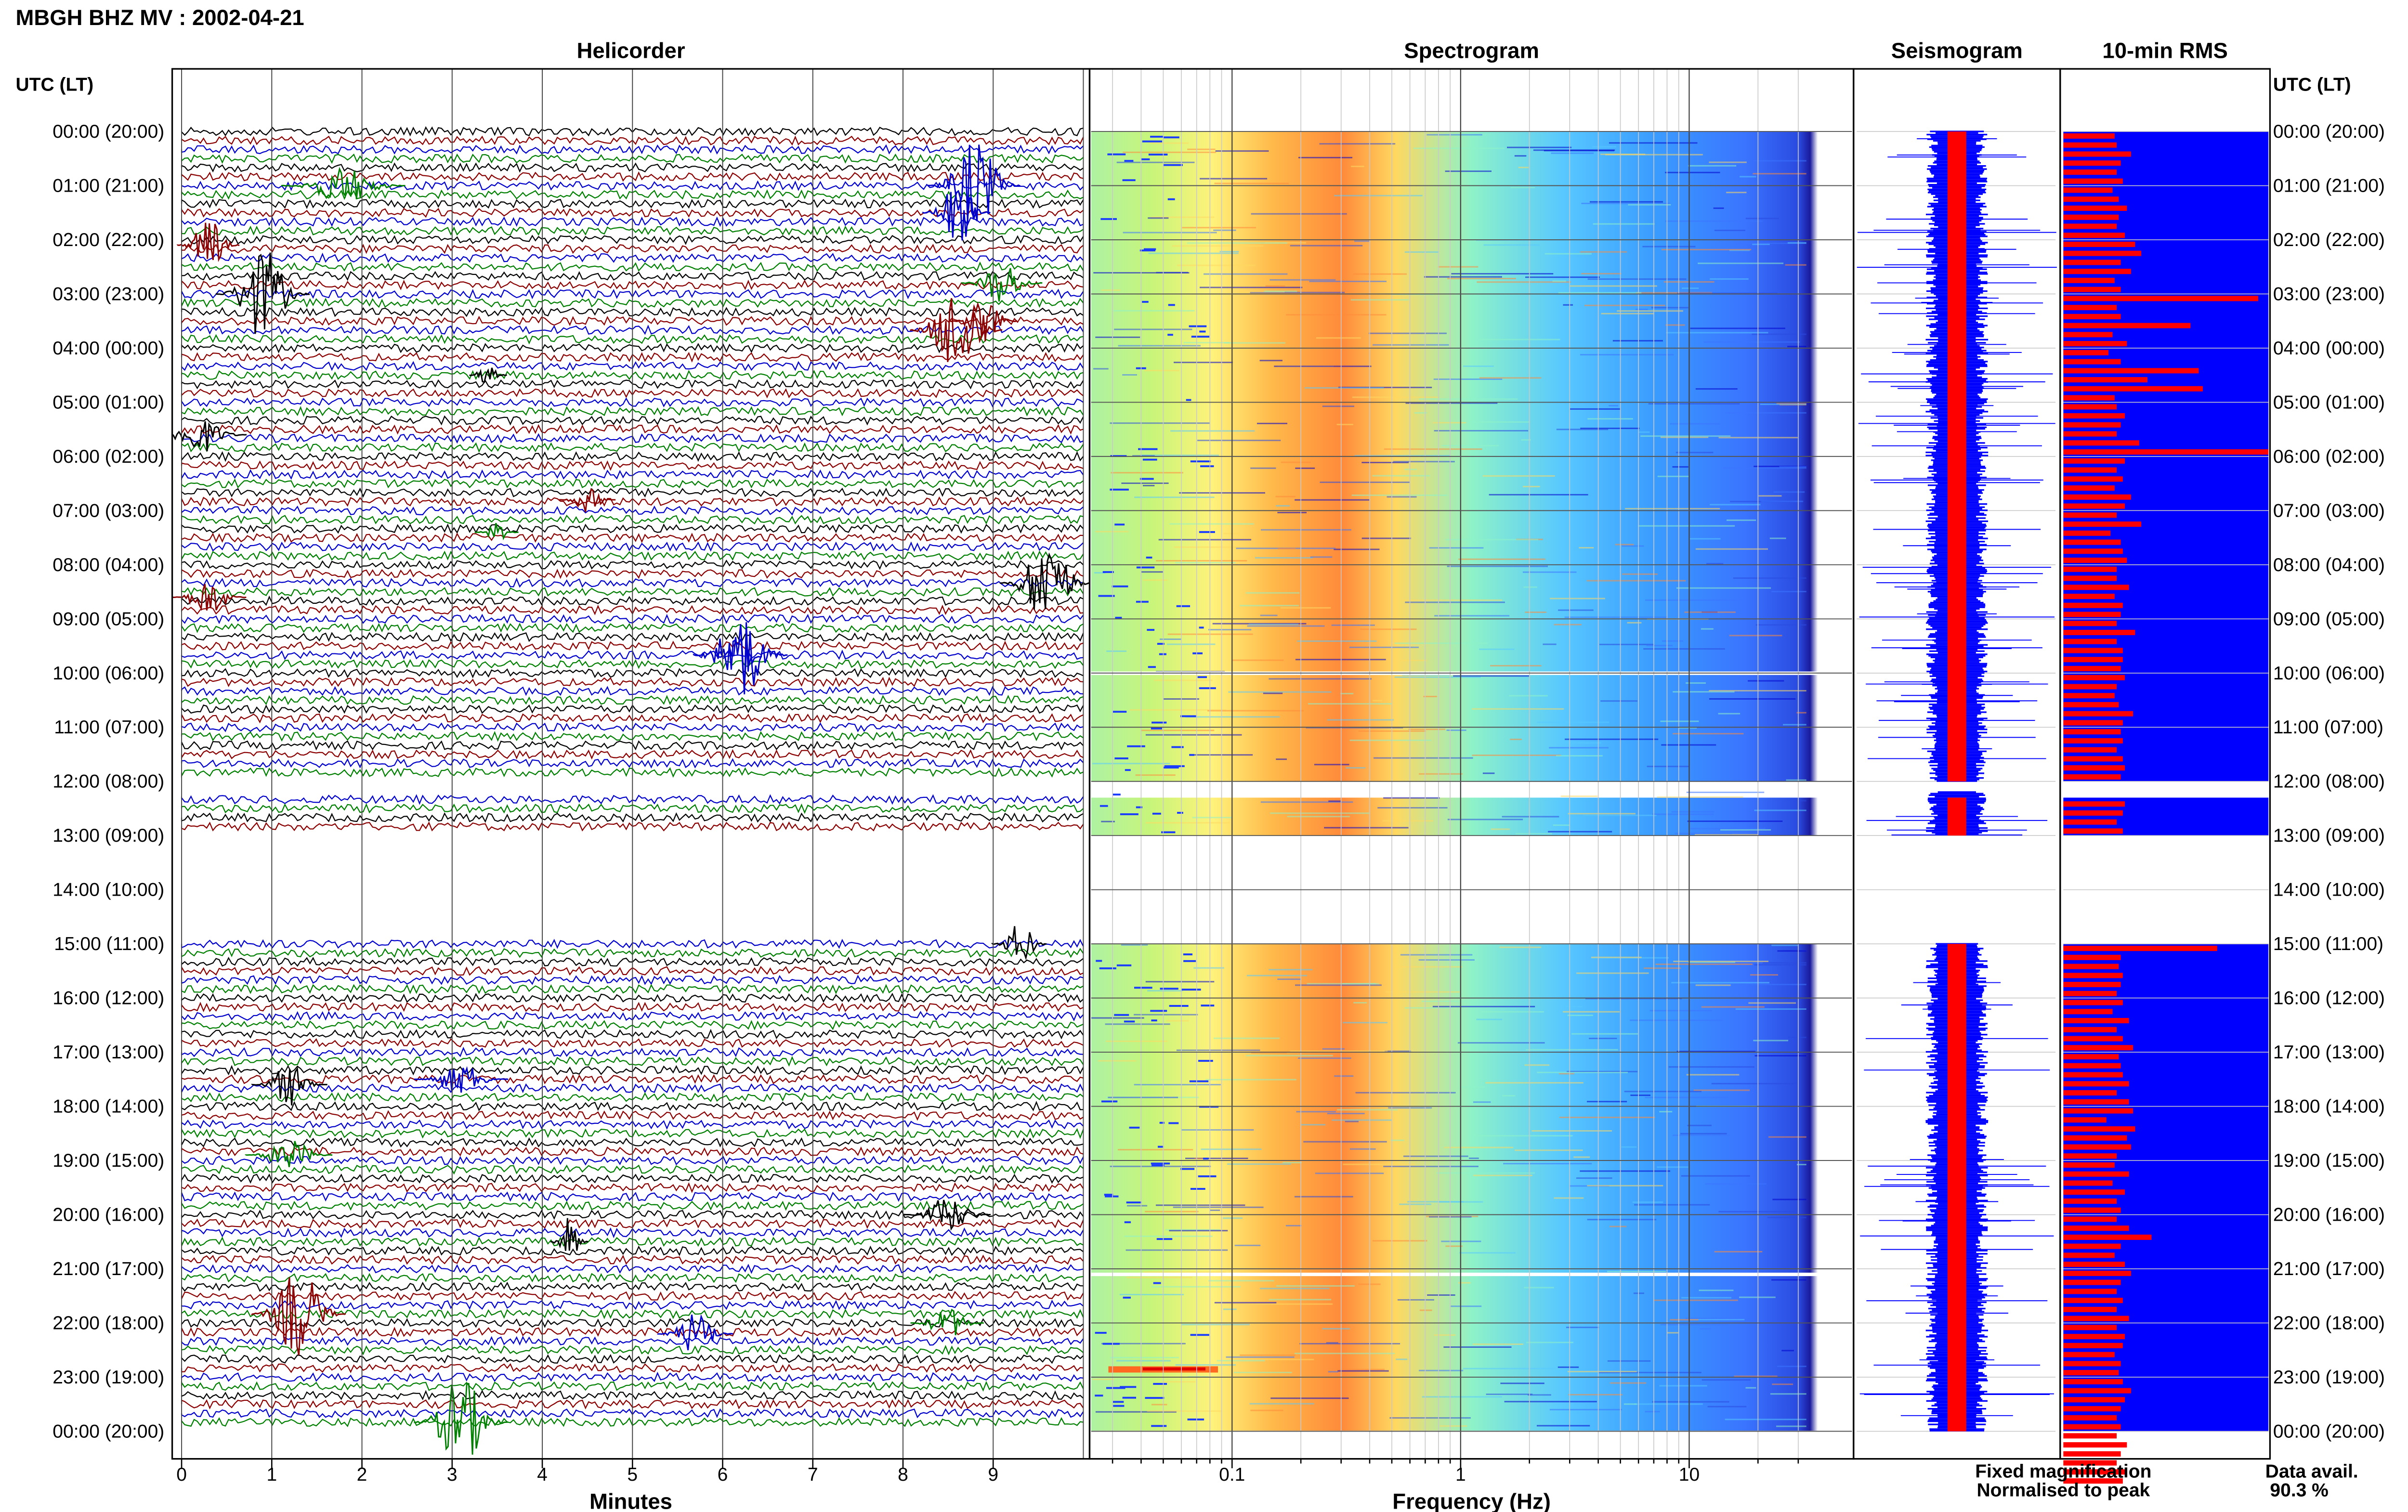 This screenshot has width=2408, height=1512. I want to click on time-label-right: 14:00 (10:00), so click(2329, 890).